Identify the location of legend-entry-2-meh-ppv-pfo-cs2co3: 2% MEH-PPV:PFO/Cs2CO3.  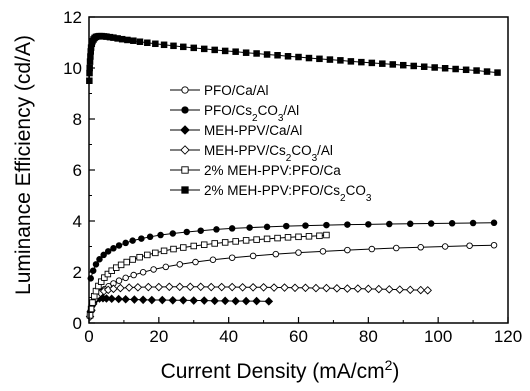
(271, 193).